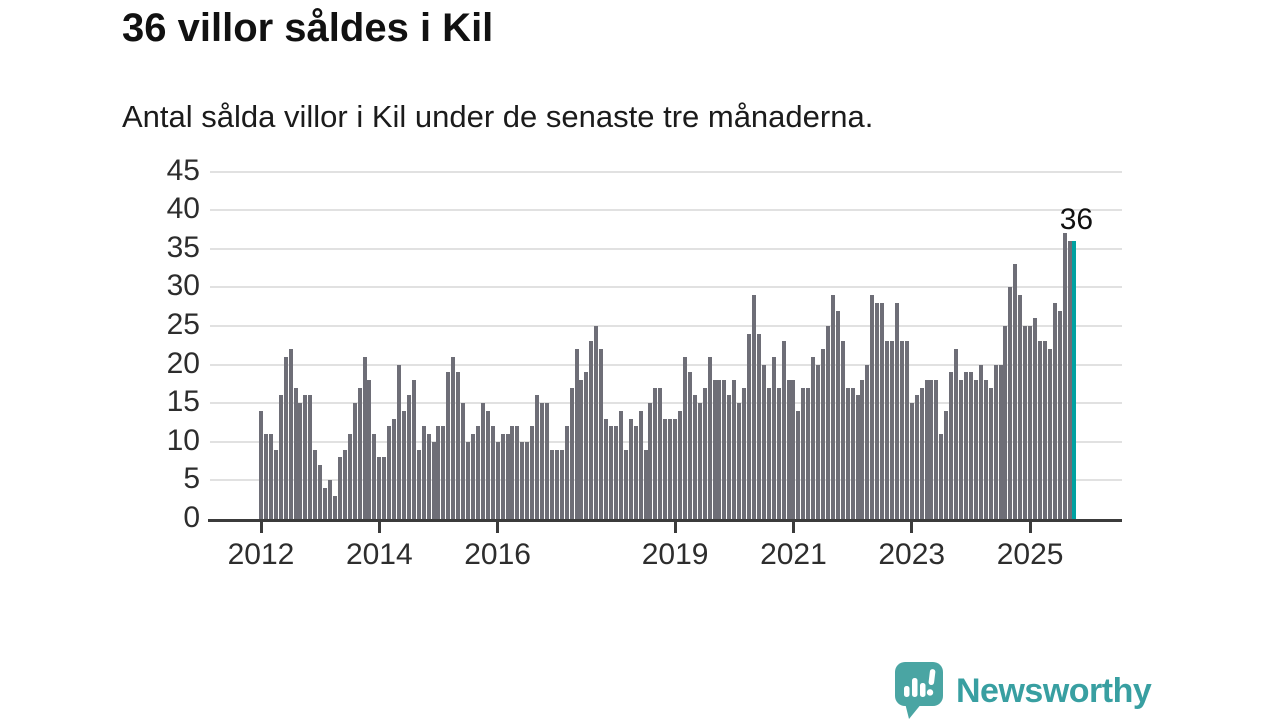 This screenshot has width=1280, height=720. Describe the element at coordinates (308, 28) in the screenshot. I see `page-title: 36 villor såldes i Kil` at that location.